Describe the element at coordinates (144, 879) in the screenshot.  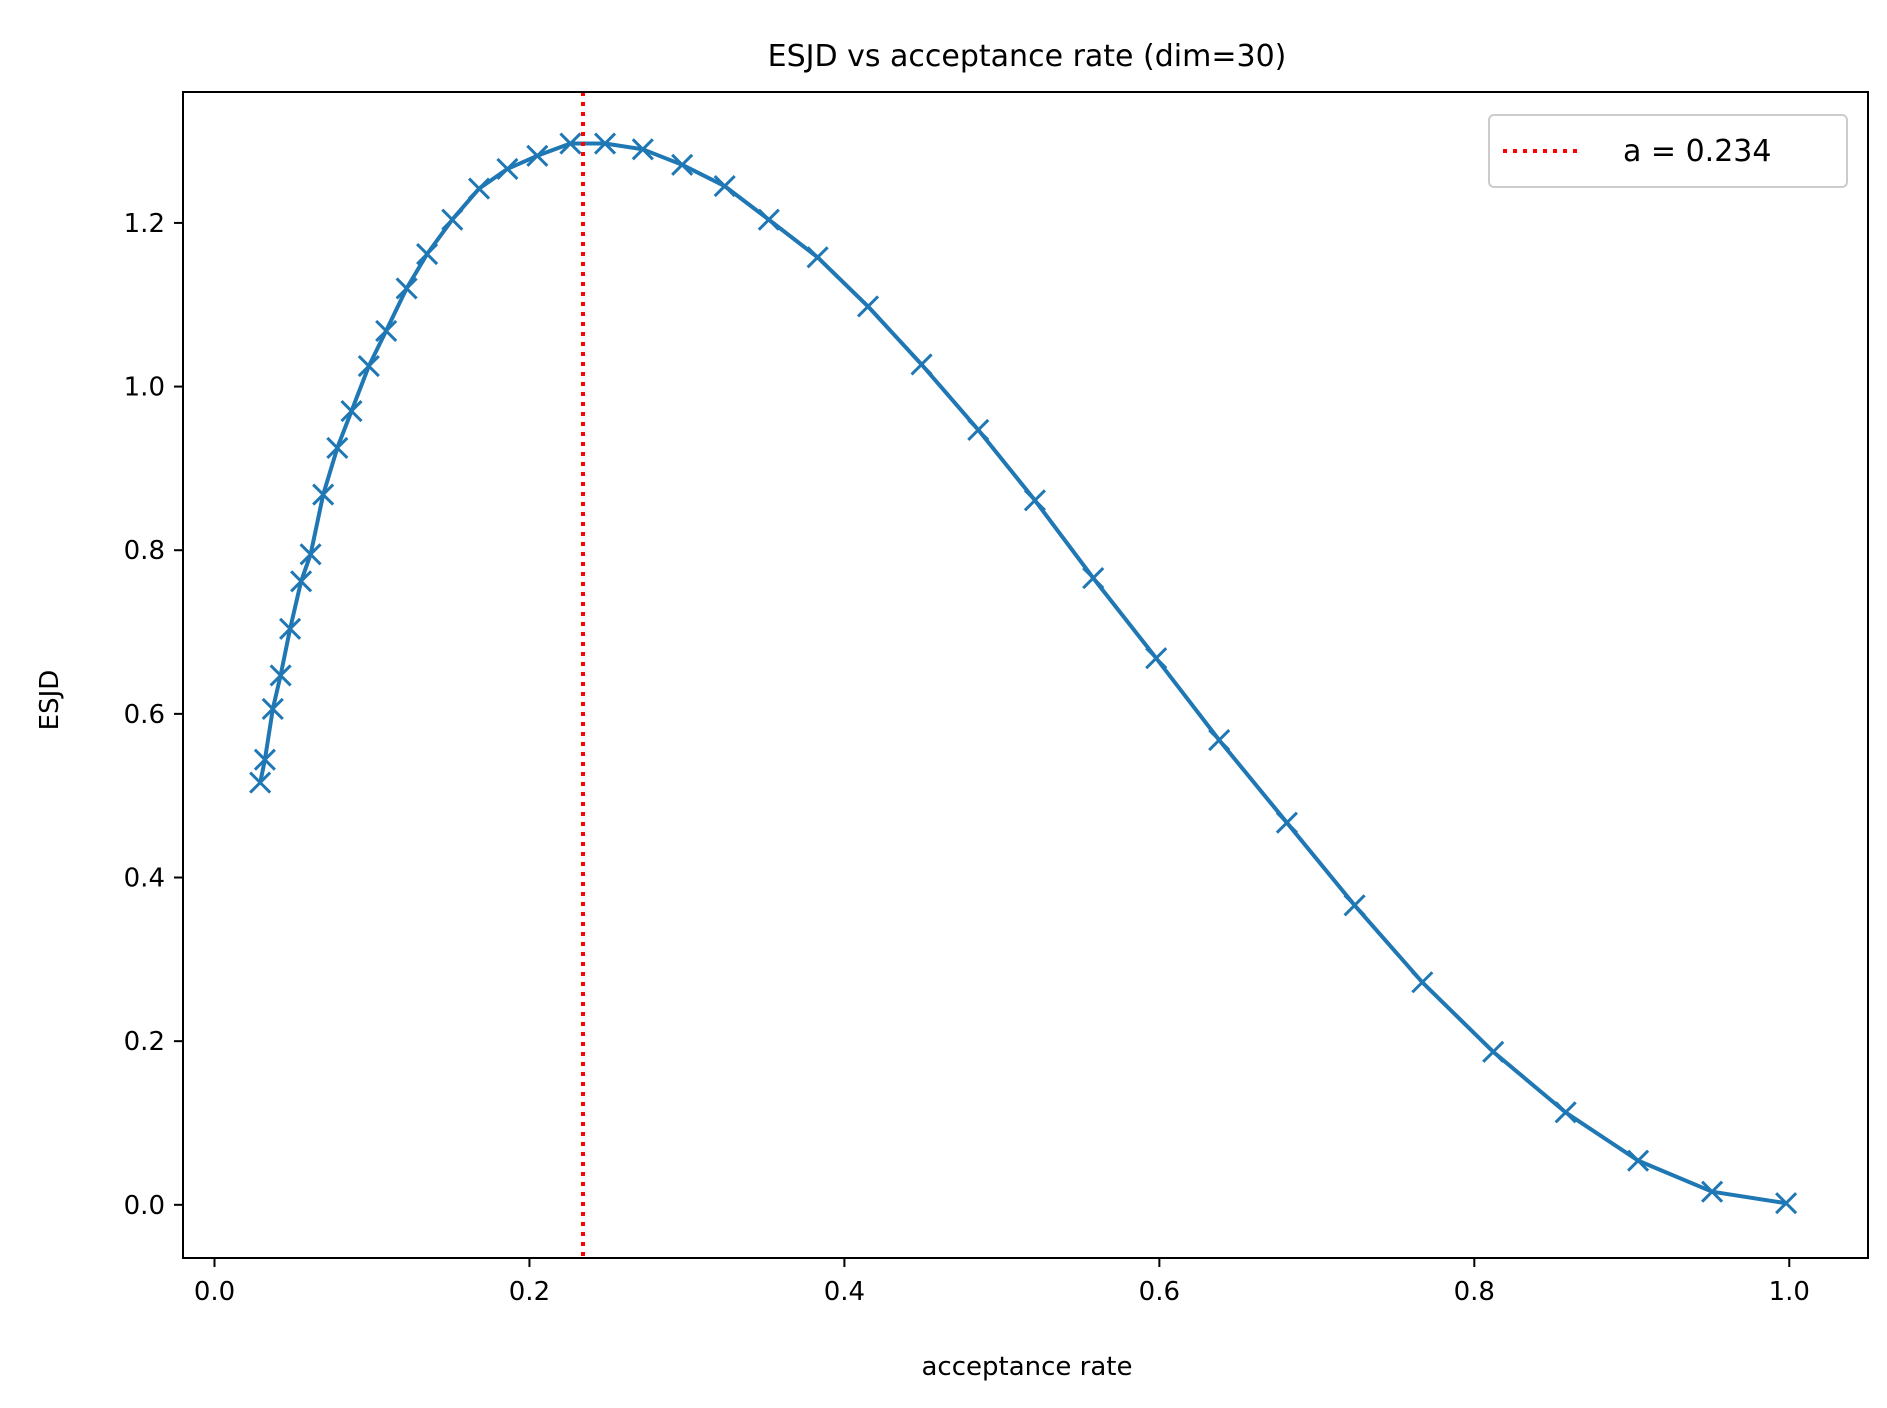
I see `y-tick-label: 0.4` at that location.